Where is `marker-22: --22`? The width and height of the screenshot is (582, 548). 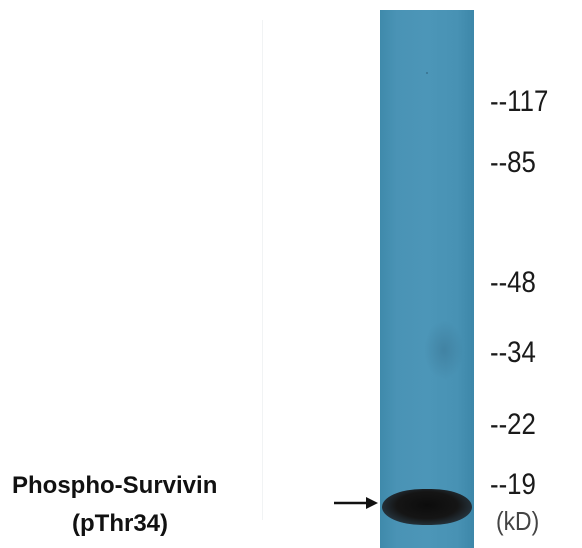
marker-22: --22 is located at coordinates (513, 424).